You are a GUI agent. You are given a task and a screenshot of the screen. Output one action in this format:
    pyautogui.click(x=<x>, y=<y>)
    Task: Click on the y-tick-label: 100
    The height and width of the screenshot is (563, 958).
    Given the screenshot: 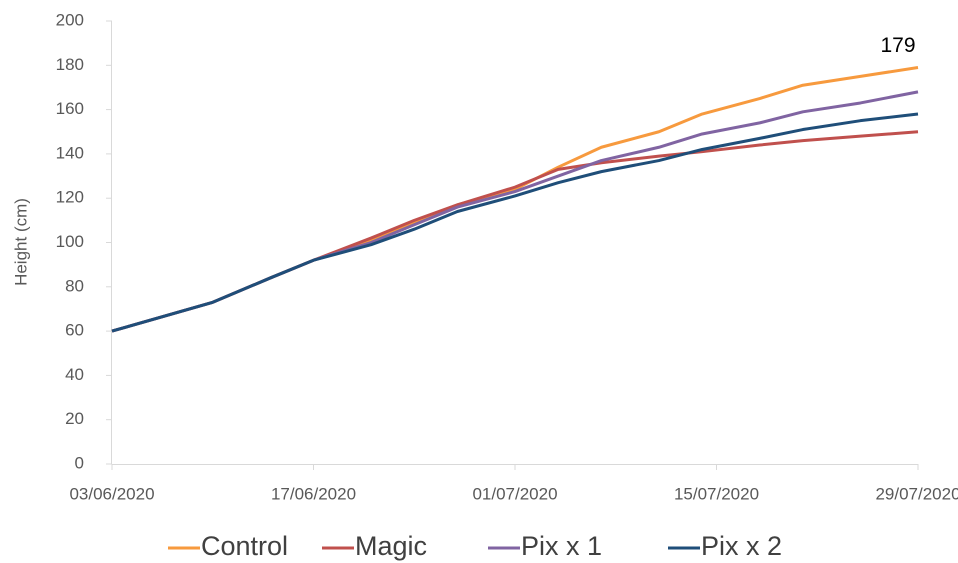 What is the action you would take?
    pyautogui.click(x=70, y=241)
    